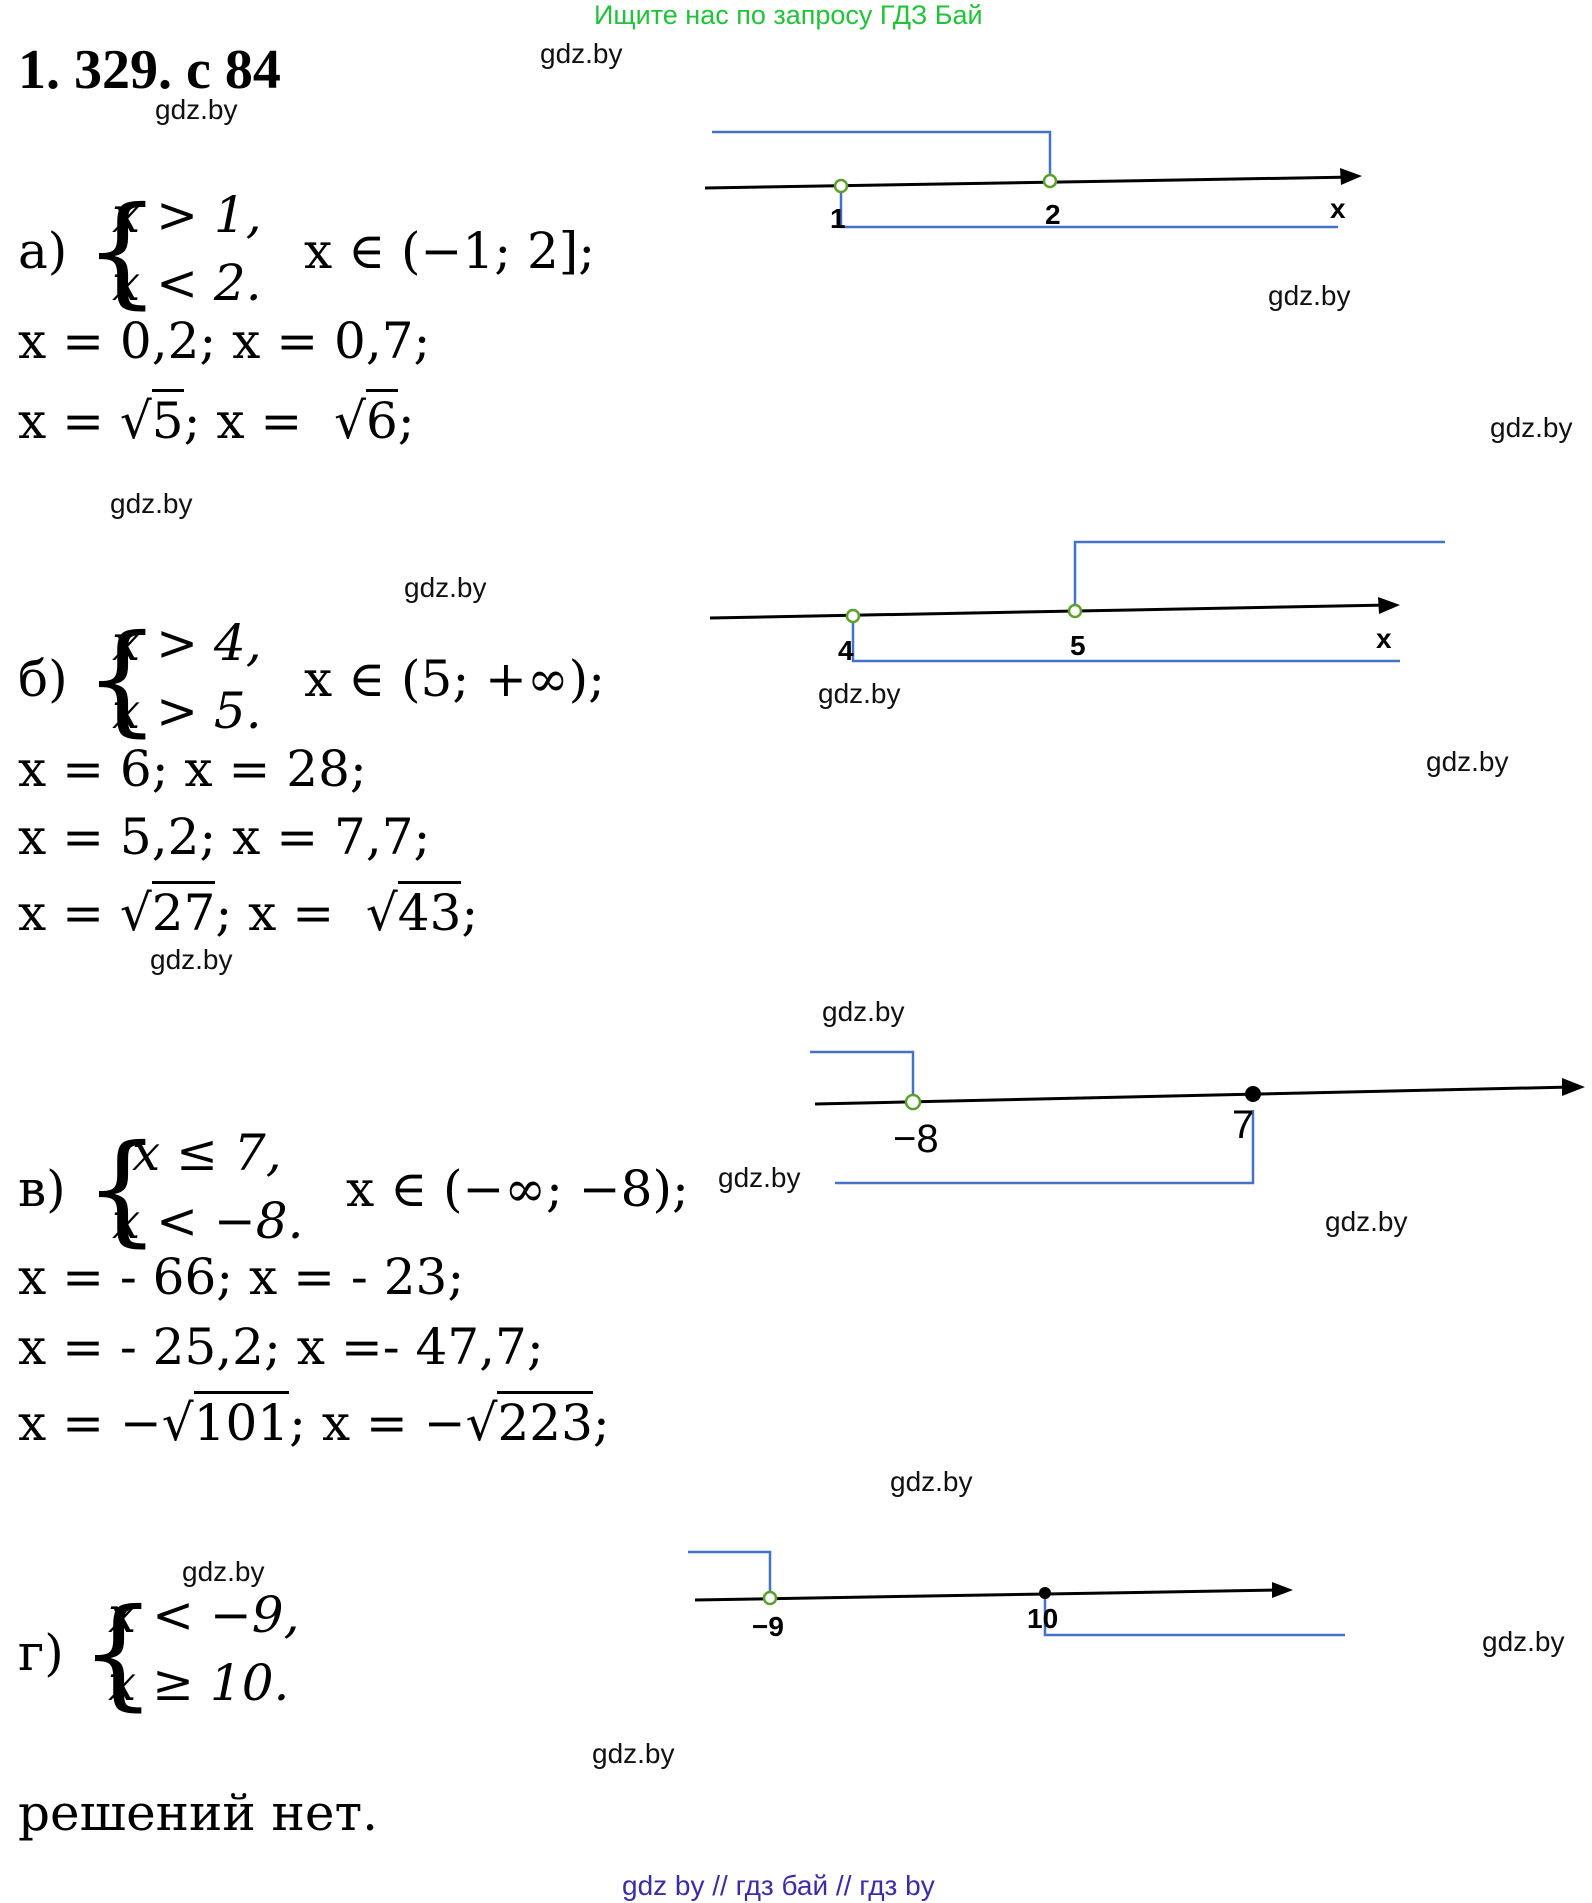  Describe the element at coordinates (199, 1683) in the screenshot. I see `system-line-2: x ≥ 10.` at that location.